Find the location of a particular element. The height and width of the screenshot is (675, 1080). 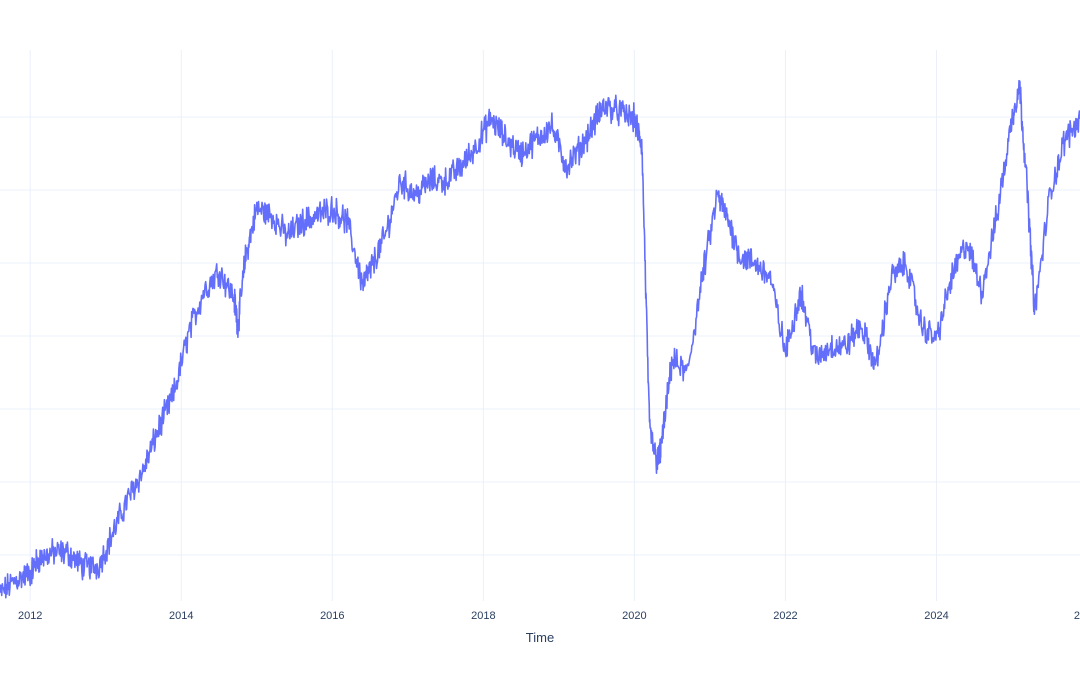

x-tick-label: 2016 is located at coordinates (332, 616).